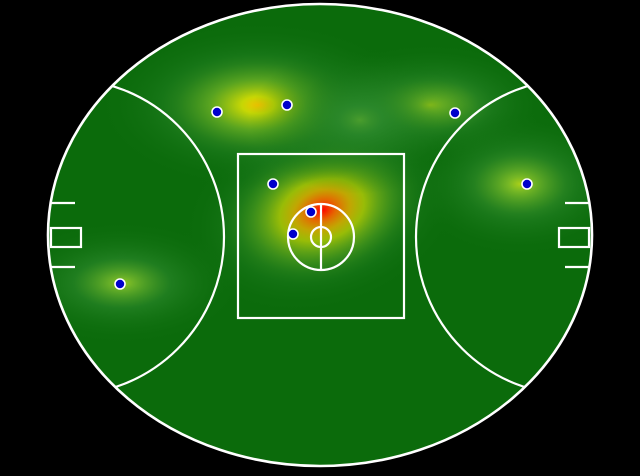 The image size is (640, 476). I want to click on heatmap-hotspot, so click(360, 120).